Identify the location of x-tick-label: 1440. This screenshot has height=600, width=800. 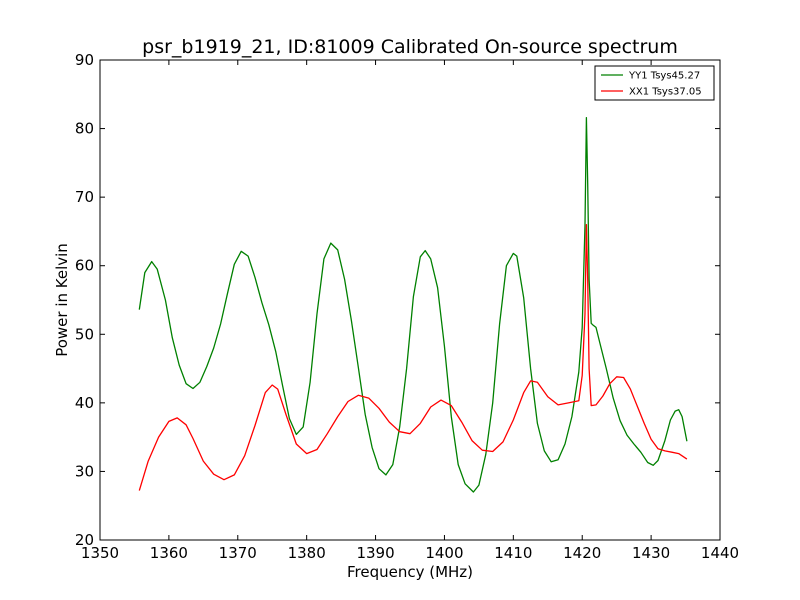
(720, 553).